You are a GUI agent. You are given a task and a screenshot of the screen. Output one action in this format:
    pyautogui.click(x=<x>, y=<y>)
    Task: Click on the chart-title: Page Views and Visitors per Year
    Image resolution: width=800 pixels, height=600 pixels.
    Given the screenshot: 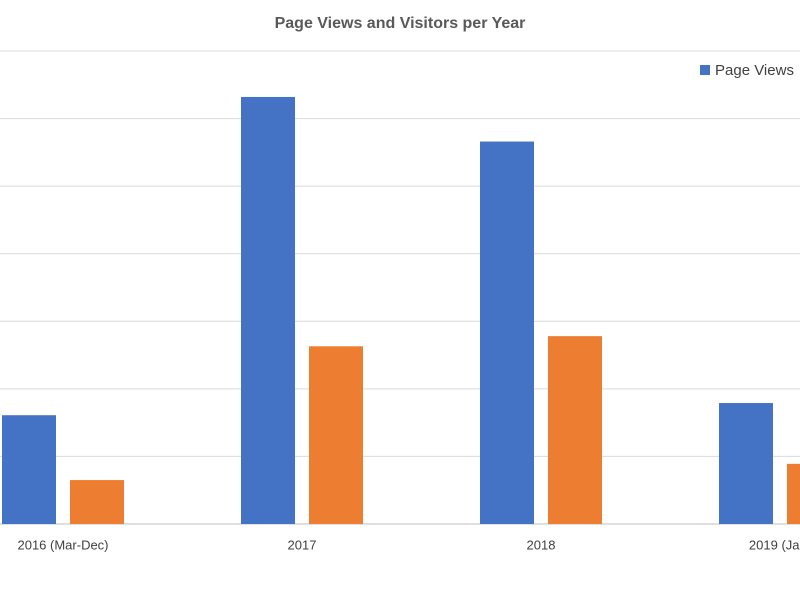 What is the action you would take?
    pyautogui.click(x=400, y=23)
    